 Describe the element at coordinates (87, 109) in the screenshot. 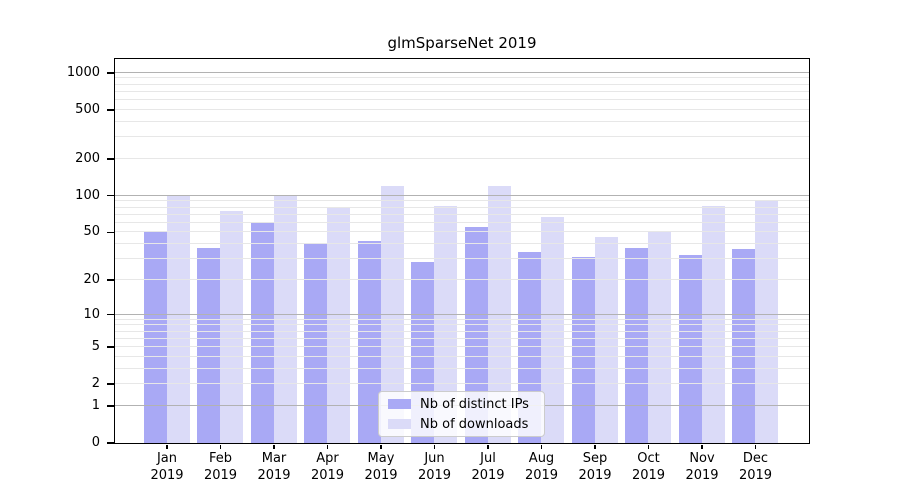

I see `y-axis-tick-label: 500` at that location.